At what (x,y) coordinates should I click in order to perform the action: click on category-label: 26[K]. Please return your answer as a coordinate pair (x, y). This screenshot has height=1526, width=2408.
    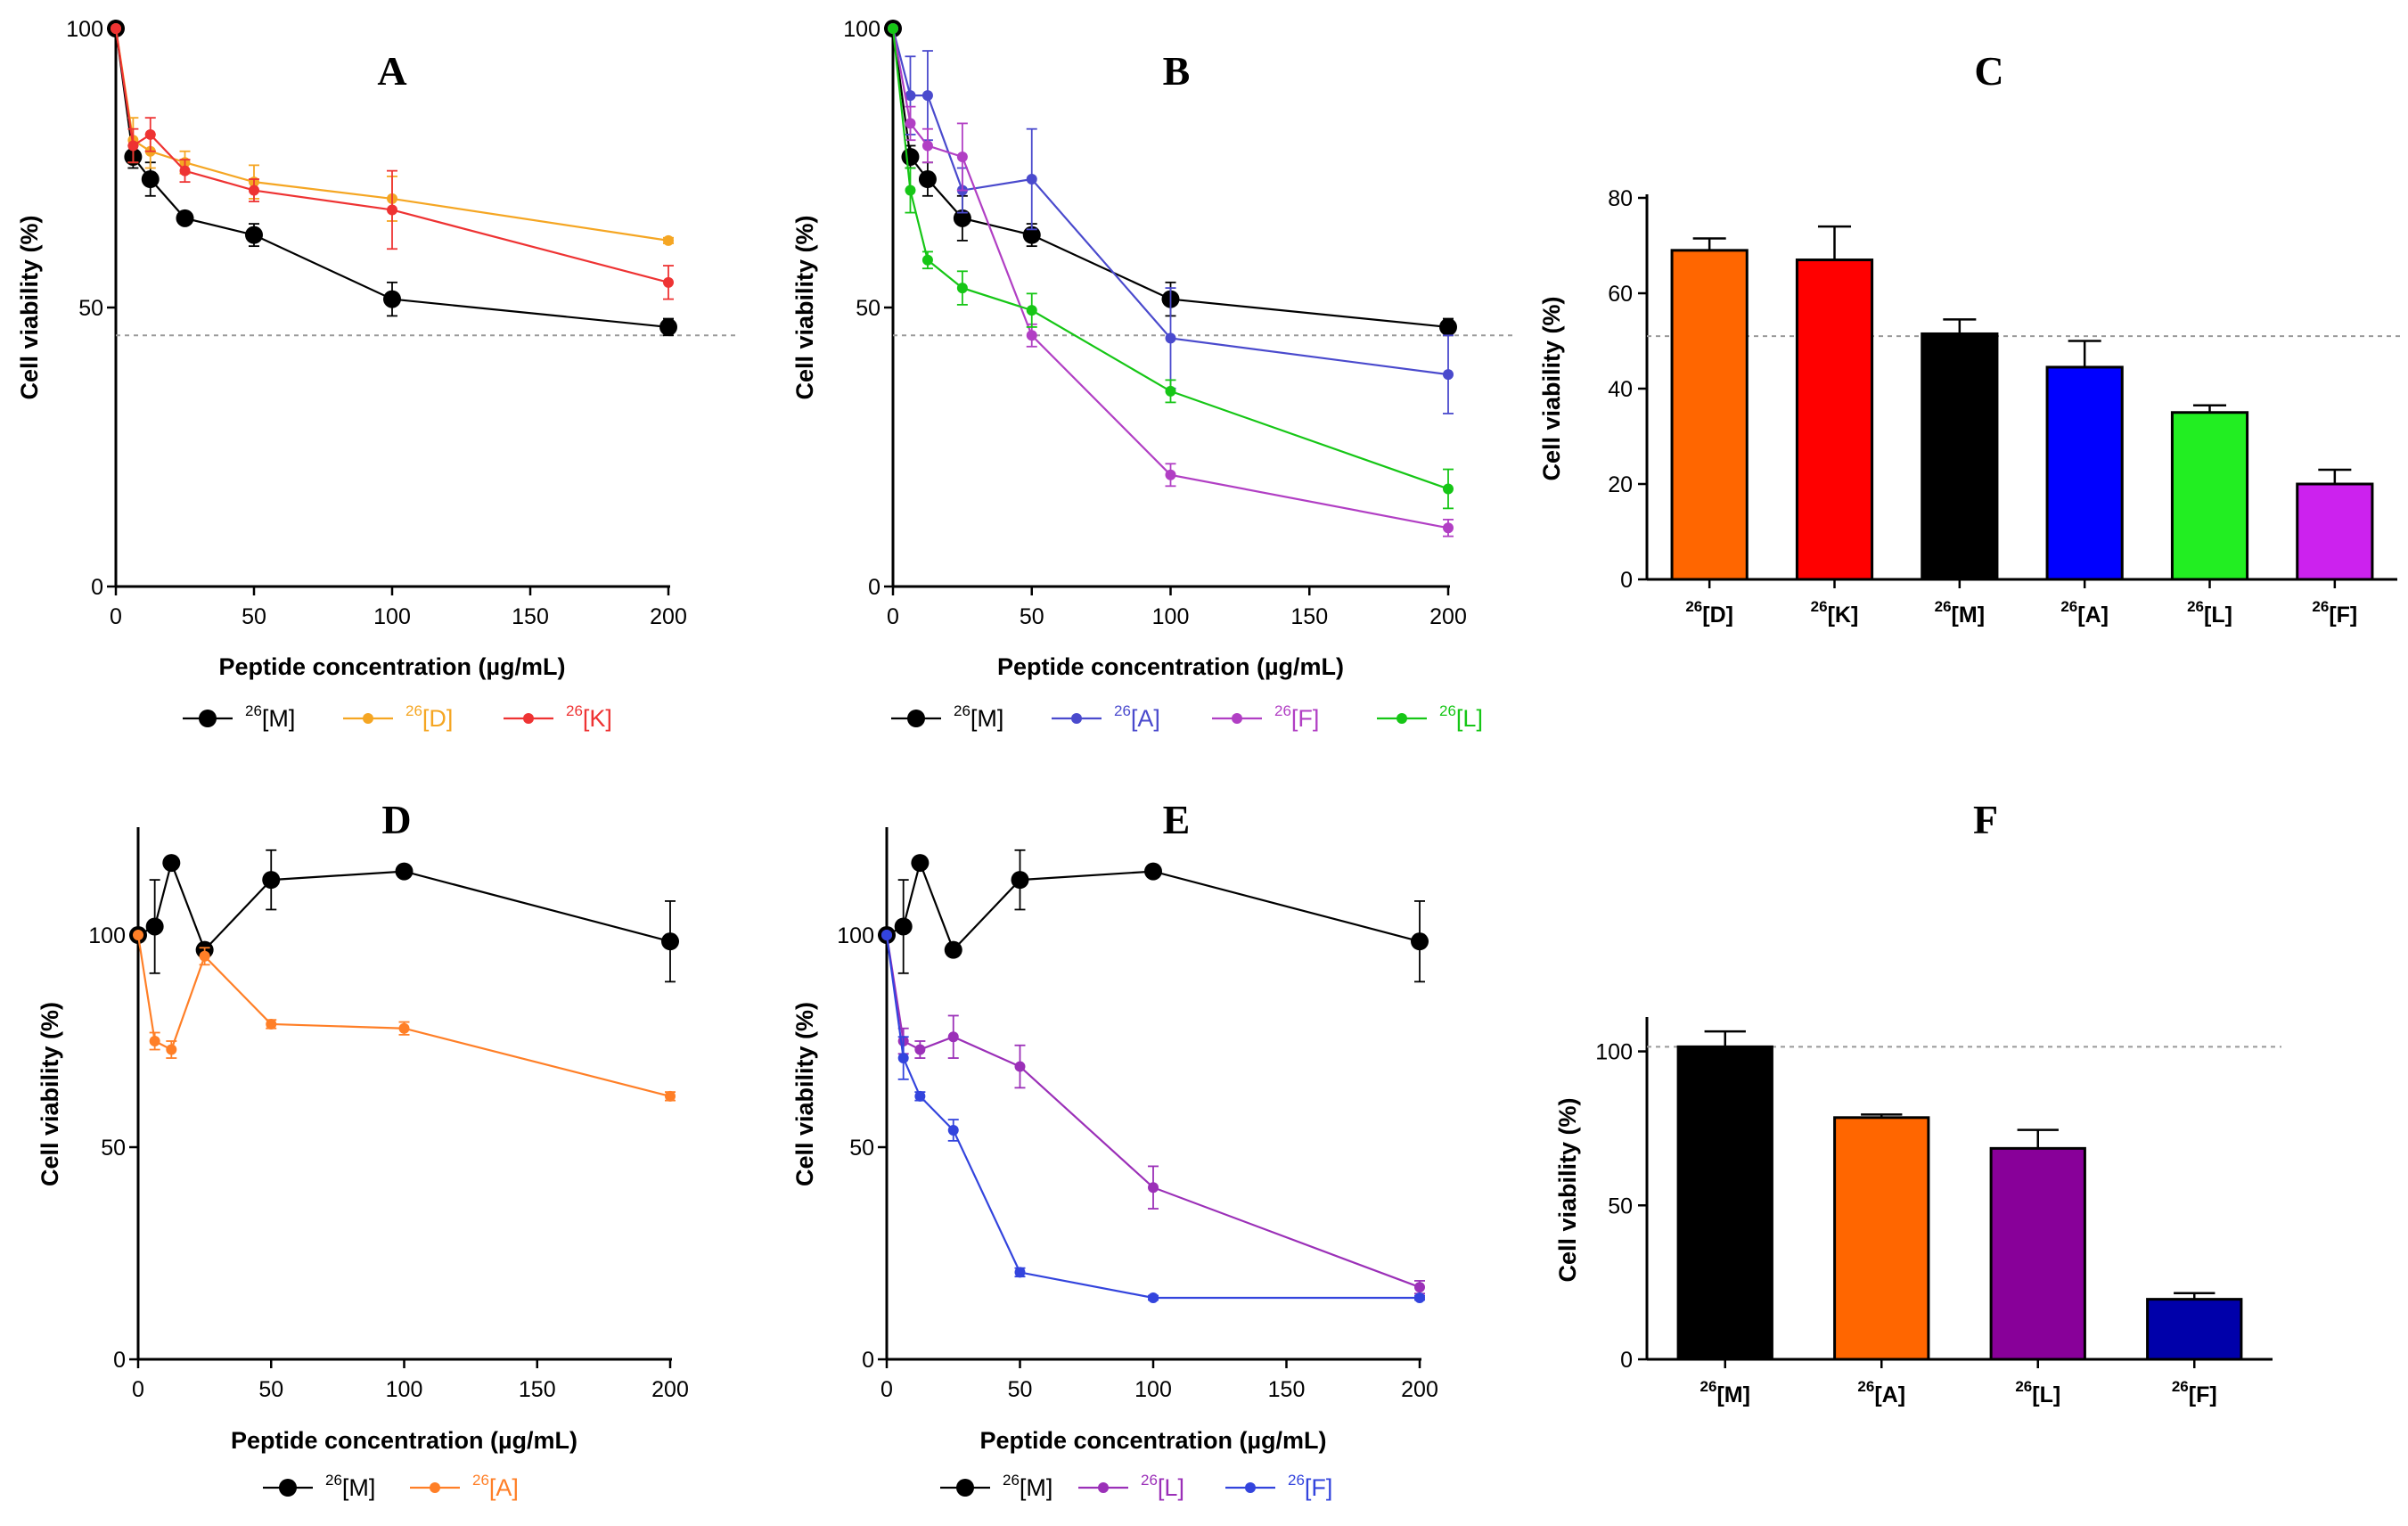
    Looking at the image, I should click on (1835, 613).